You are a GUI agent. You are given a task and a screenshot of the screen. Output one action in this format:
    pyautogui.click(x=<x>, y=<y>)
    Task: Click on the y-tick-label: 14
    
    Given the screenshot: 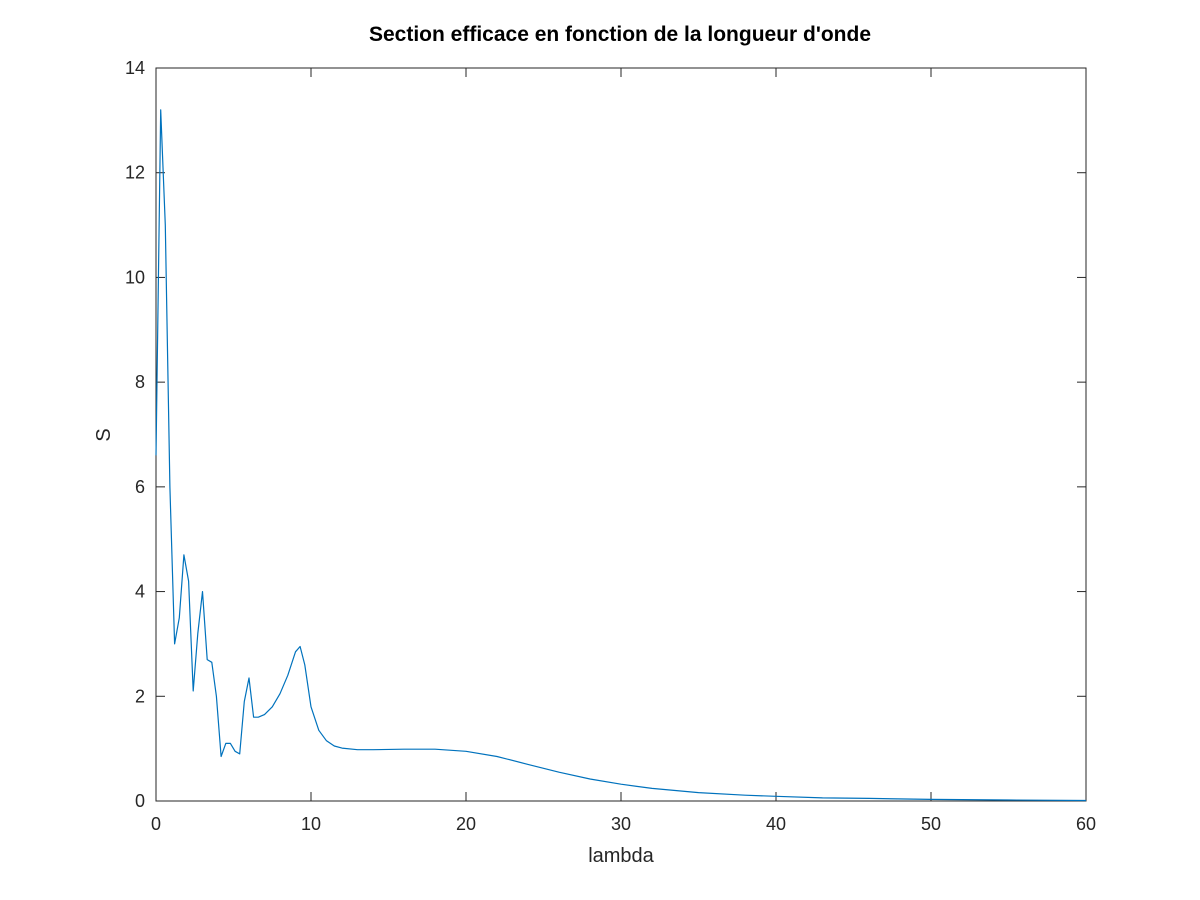 What is the action you would take?
    pyautogui.click(x=135, y=68)
    